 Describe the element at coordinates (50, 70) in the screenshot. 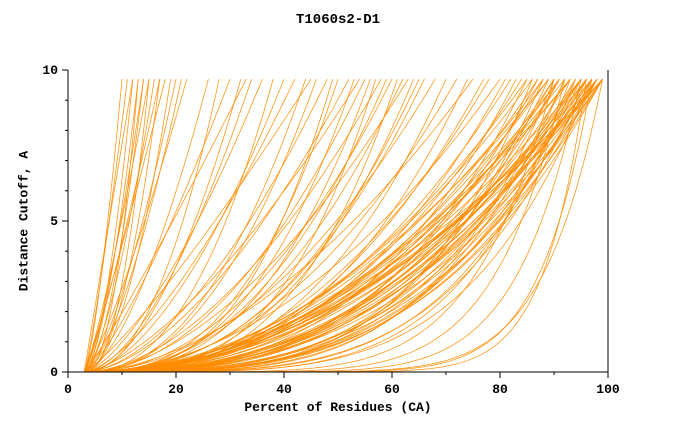

I see `y-tick-label: 10` at that location.